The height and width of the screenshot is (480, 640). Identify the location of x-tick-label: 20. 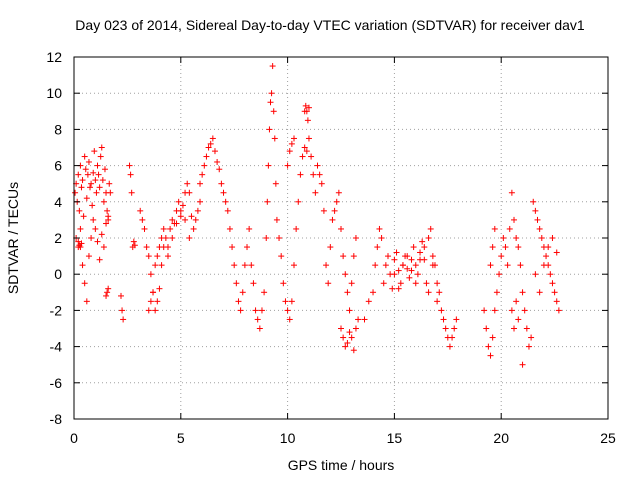
(501, 438).